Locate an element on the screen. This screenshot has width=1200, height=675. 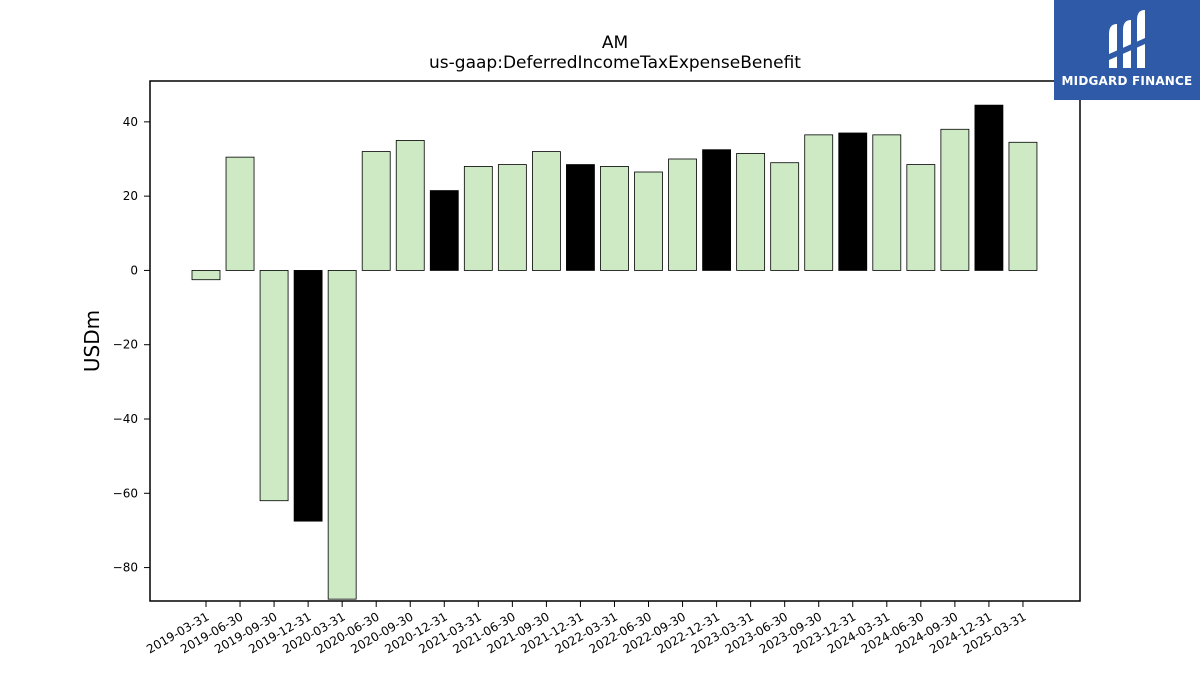
y-axis-ticks: −80 −60 −40 −20 0 20 40 is located at coordinates (131, 345).